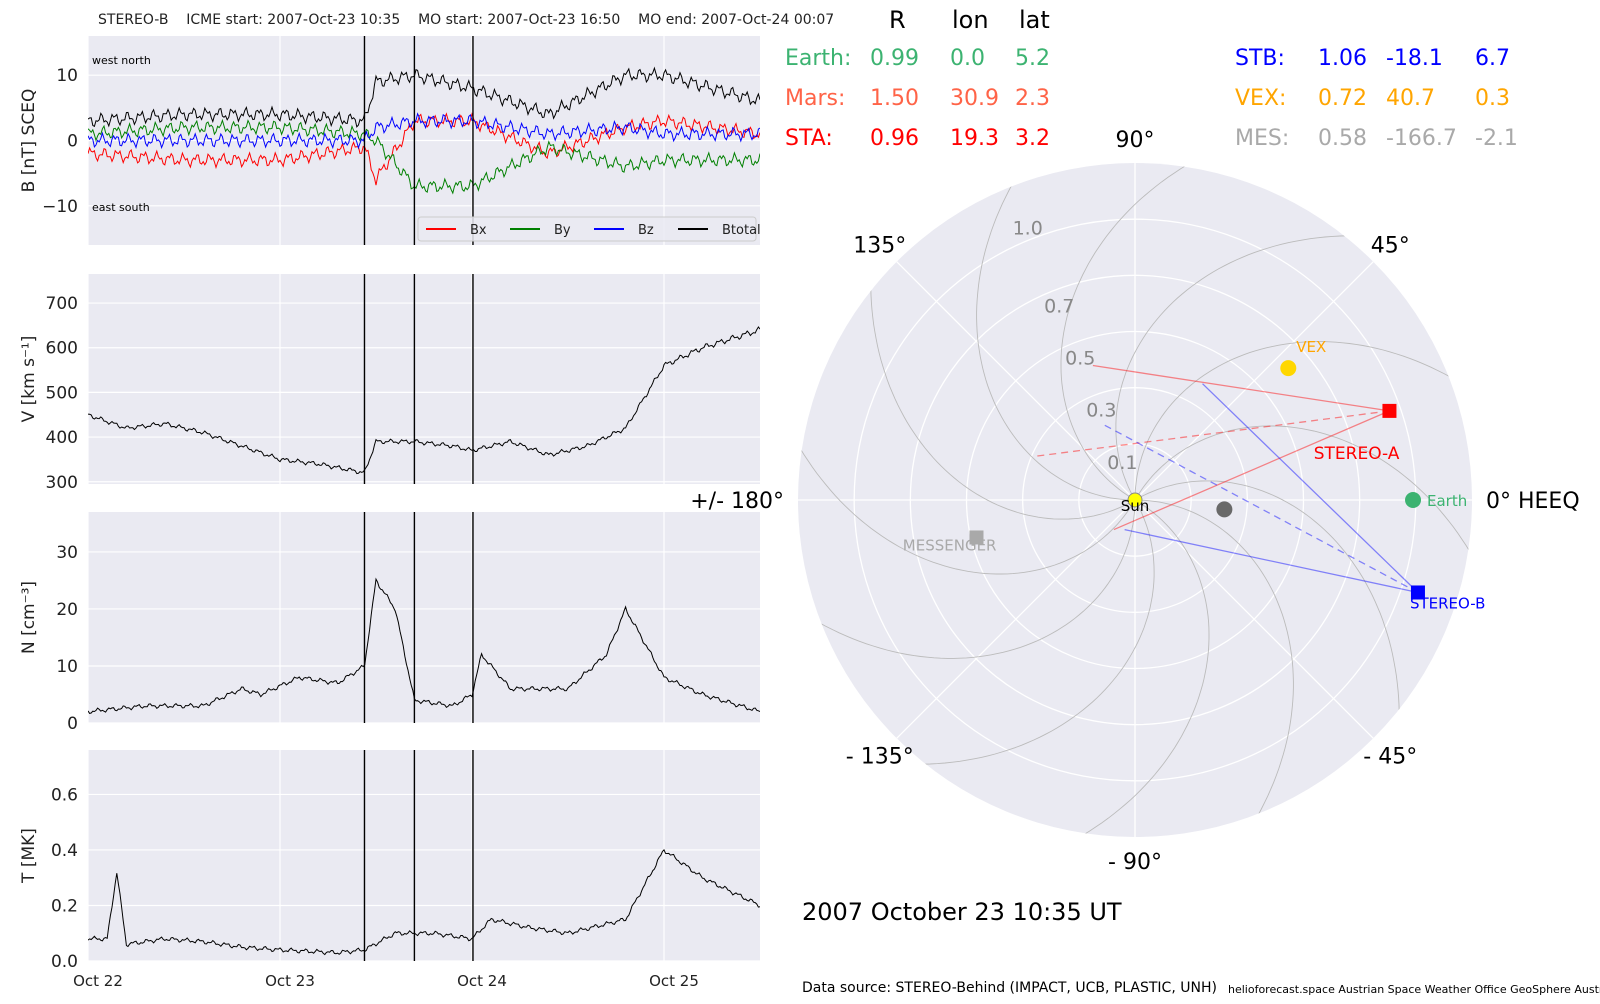 This screenshot has height=1004, width=1600. Describe the element at coordinates (737, 501) in the screenshot. I see `angle-label: +/- 180°` at that location.